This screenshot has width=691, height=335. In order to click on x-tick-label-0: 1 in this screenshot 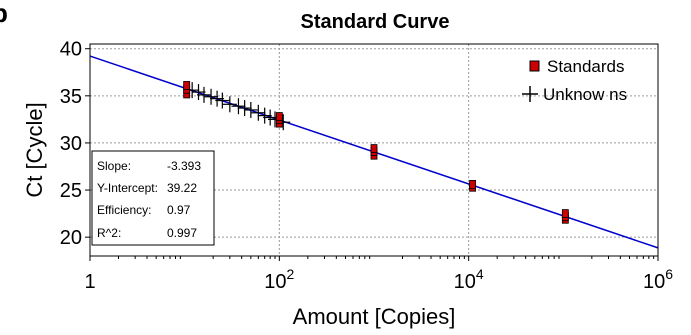, I will do `click(89, 282)`.